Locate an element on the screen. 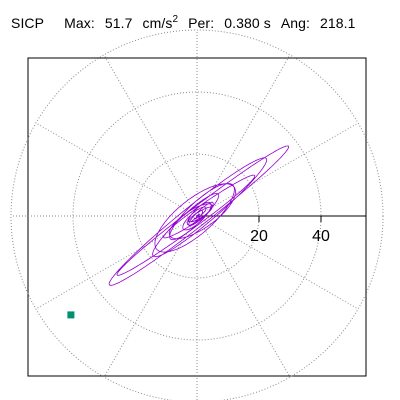  peak-marker is located at coordinates (71, 315).